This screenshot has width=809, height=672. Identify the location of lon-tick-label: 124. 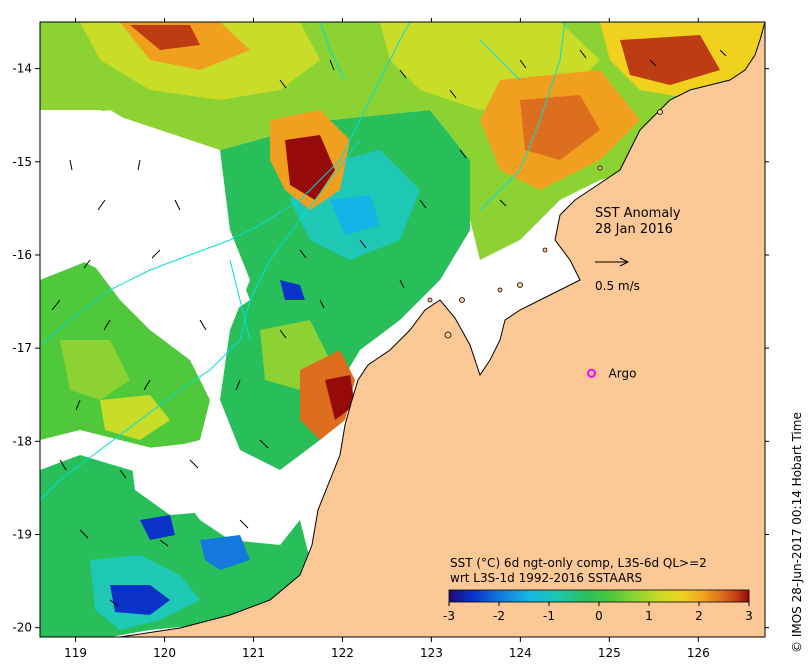
(520, 653).